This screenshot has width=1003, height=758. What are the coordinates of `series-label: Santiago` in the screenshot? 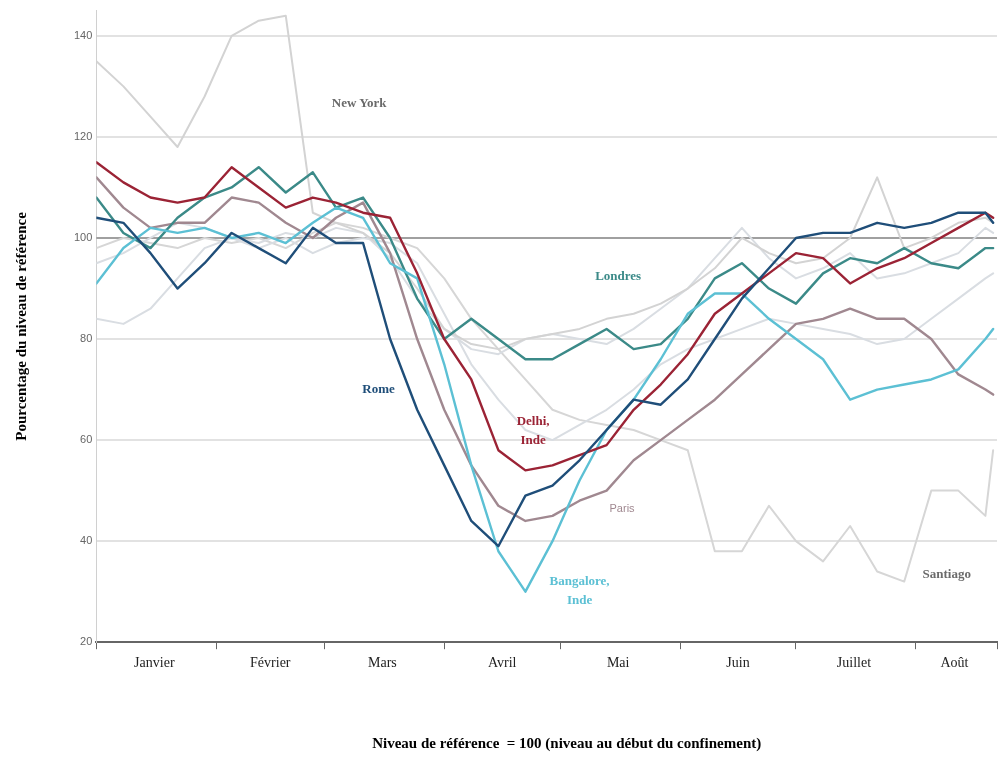 It's located at (946, 574).